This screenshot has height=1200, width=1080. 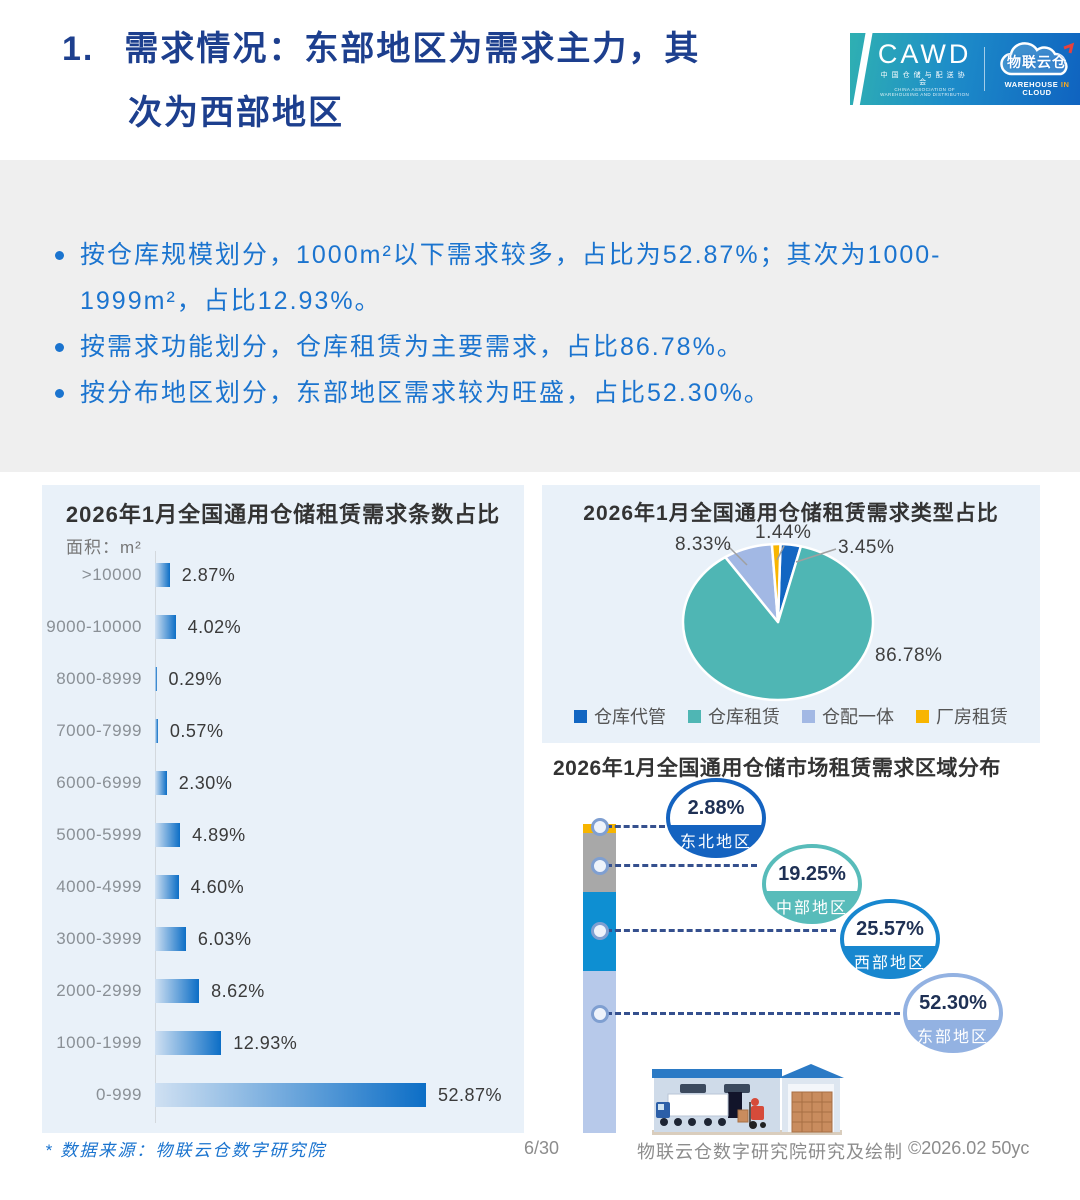 What do you see at coordinates (94, 626) in the screenshot?
I see `bar-category-label: 9000-10000` at bounding box center [94, 626].